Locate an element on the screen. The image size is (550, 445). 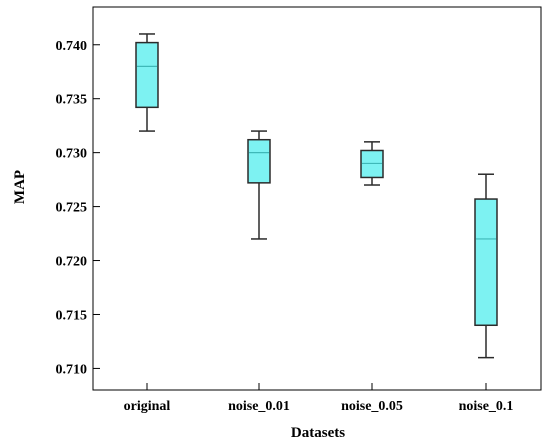
box-noise_0.1 is located at coordinates (486, 262).